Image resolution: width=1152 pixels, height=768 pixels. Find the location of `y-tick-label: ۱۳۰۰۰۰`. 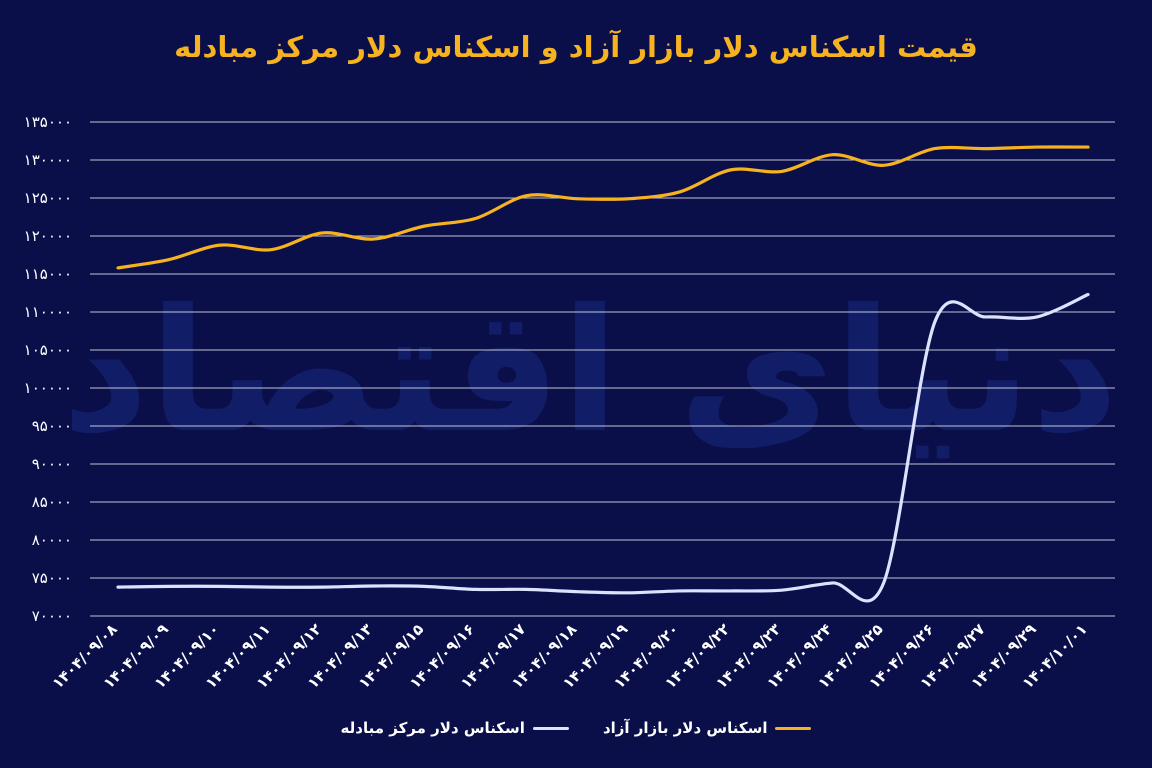

y-tick-label: ۱۳۰۰۰۰ is located at coordinates (48, 160).